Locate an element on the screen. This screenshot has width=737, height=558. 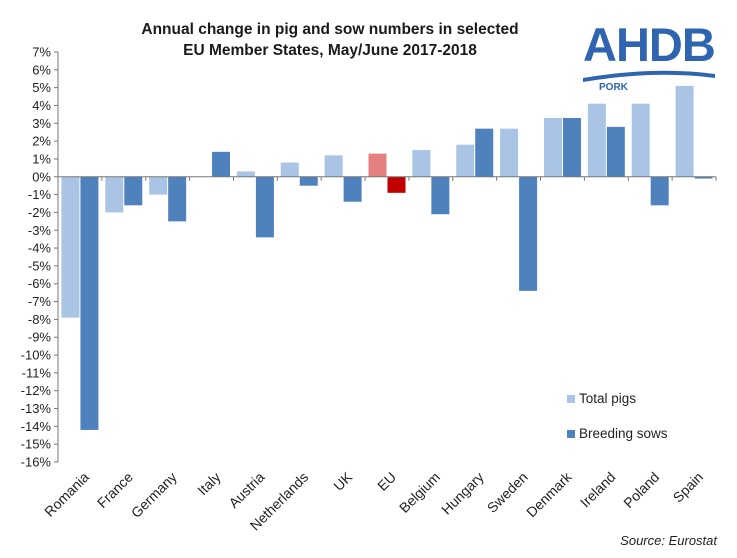
bar-breeding-sows-uk is located at coordinates (352, 189).